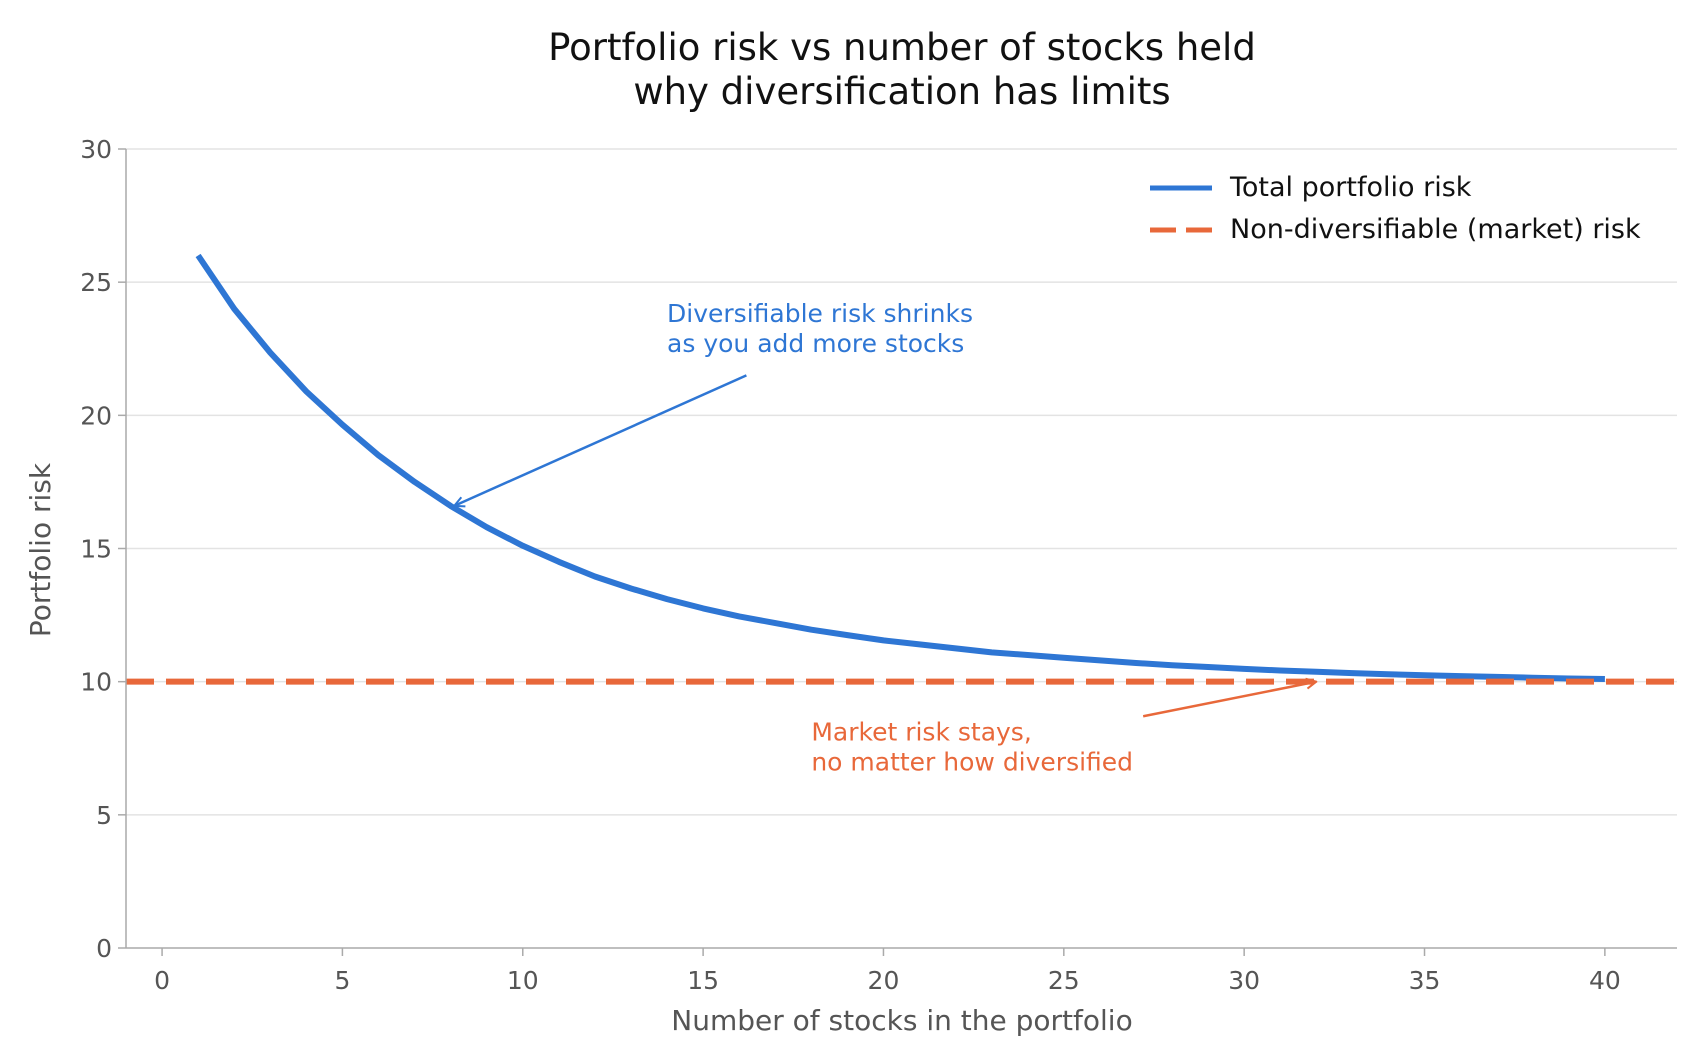 The image size is (1700, 1060). What do you see at coordinates (1435, 229) in the screenshot?
I see `legend-label-market-risk: Non-diversifiable (market) risk` at bounding box center [1435, 229].